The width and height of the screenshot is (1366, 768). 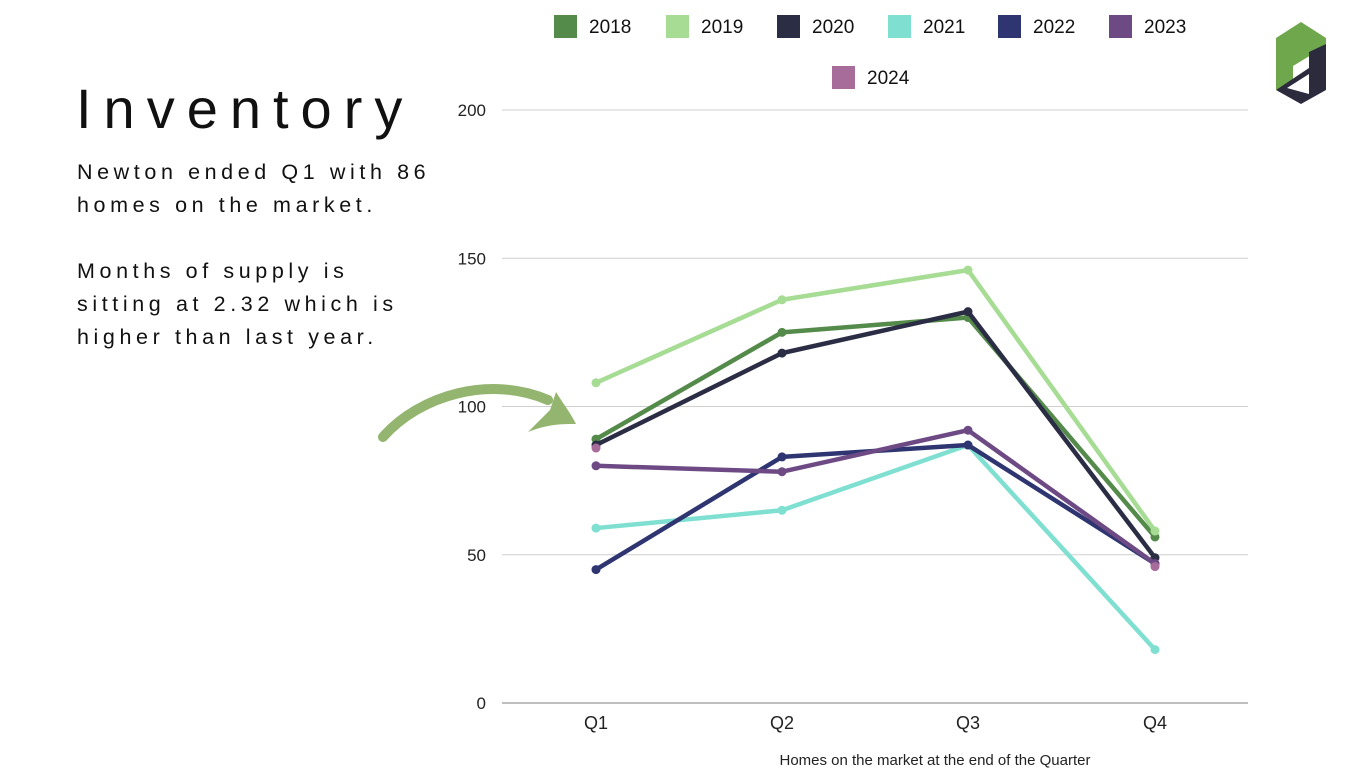 What do you see at coordinates (596, 383) in the screenshot?
I see `data-point-2019-Q1` at bounding box center [596, 383].